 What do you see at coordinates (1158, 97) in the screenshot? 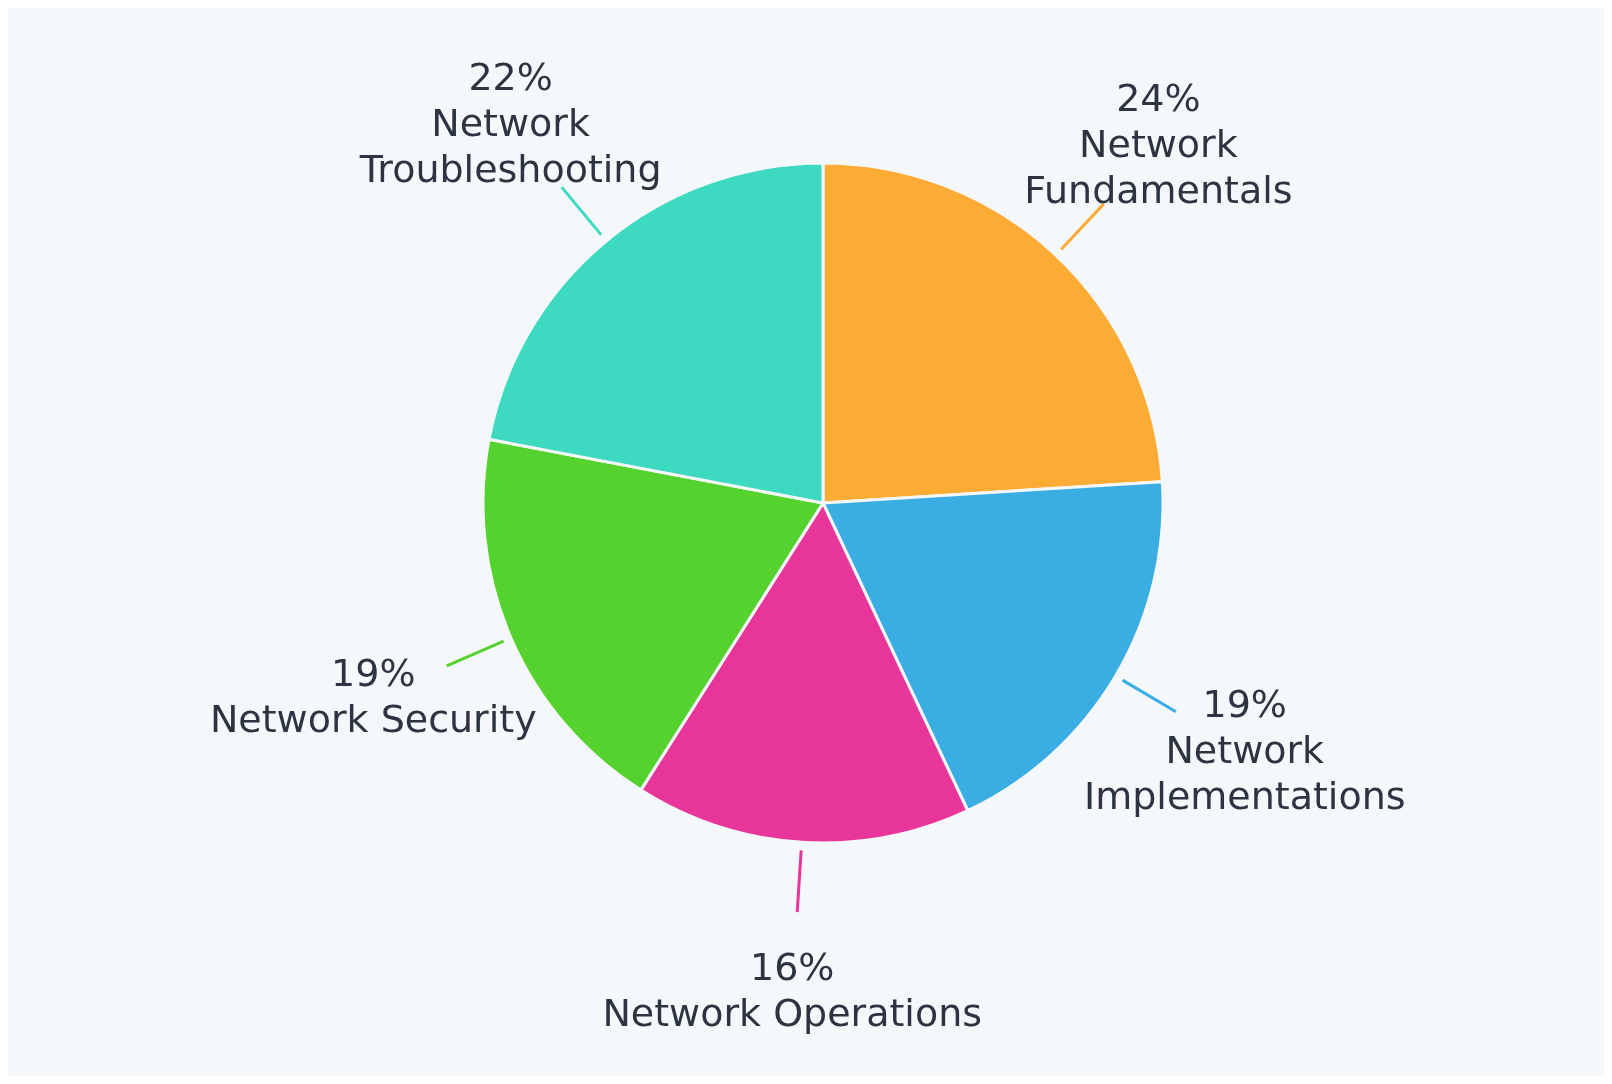
I see `data-label: 24%` at bounding box center [1158, 97].